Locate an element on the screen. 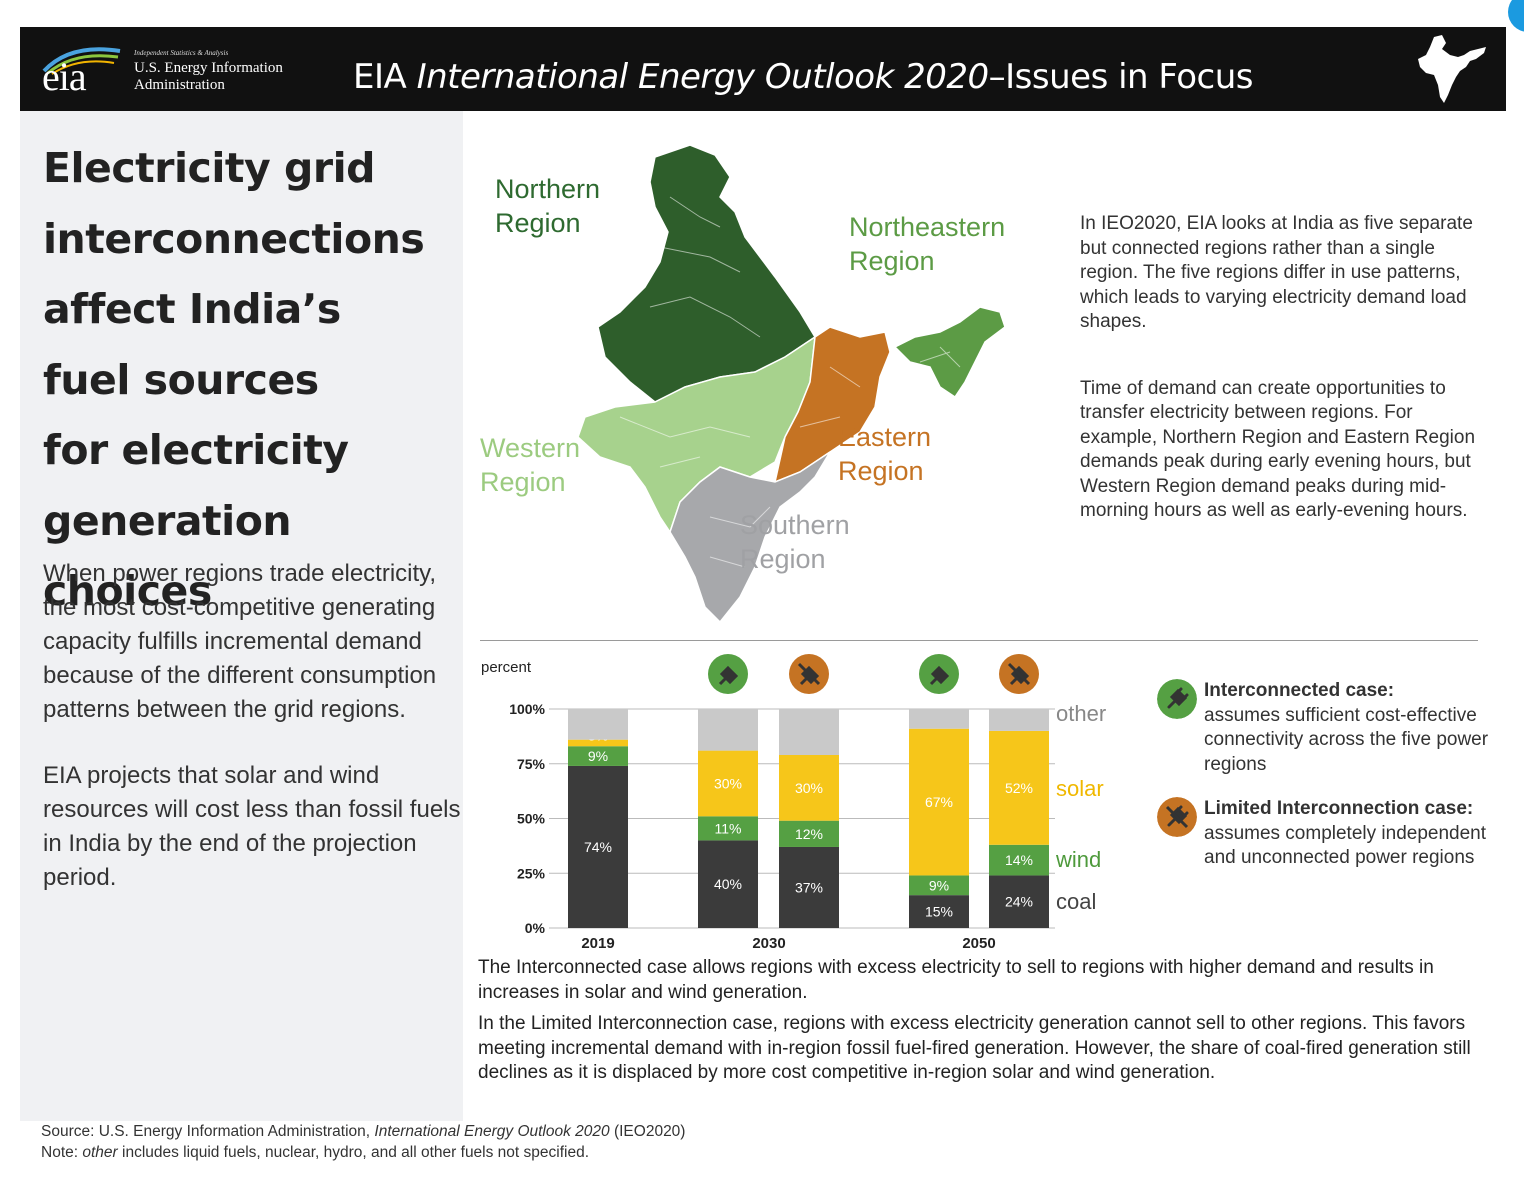 The height and width of the screenshot is (1194, 1524). data-label-coal: 40% is located at coordinates (728, 884).